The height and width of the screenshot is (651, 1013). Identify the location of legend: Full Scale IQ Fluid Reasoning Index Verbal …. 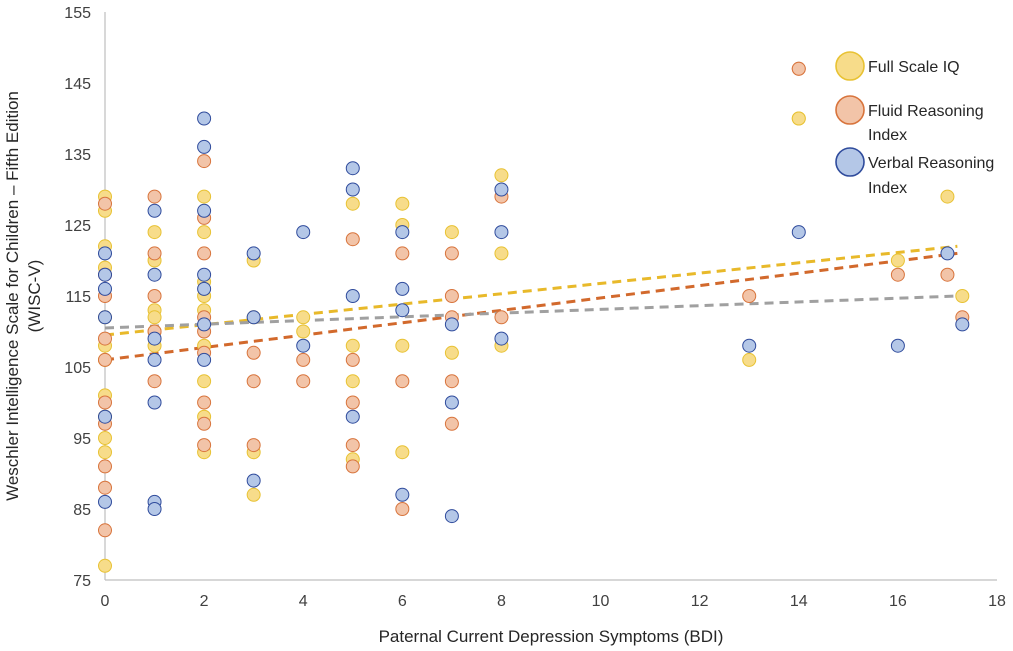
(914, 124).